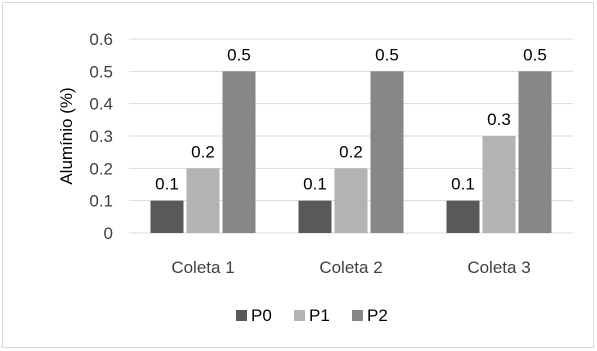 The height and width of the screenshot is (351, 597). I want to click on y-tick-label: 0.1, so click(101, 201).